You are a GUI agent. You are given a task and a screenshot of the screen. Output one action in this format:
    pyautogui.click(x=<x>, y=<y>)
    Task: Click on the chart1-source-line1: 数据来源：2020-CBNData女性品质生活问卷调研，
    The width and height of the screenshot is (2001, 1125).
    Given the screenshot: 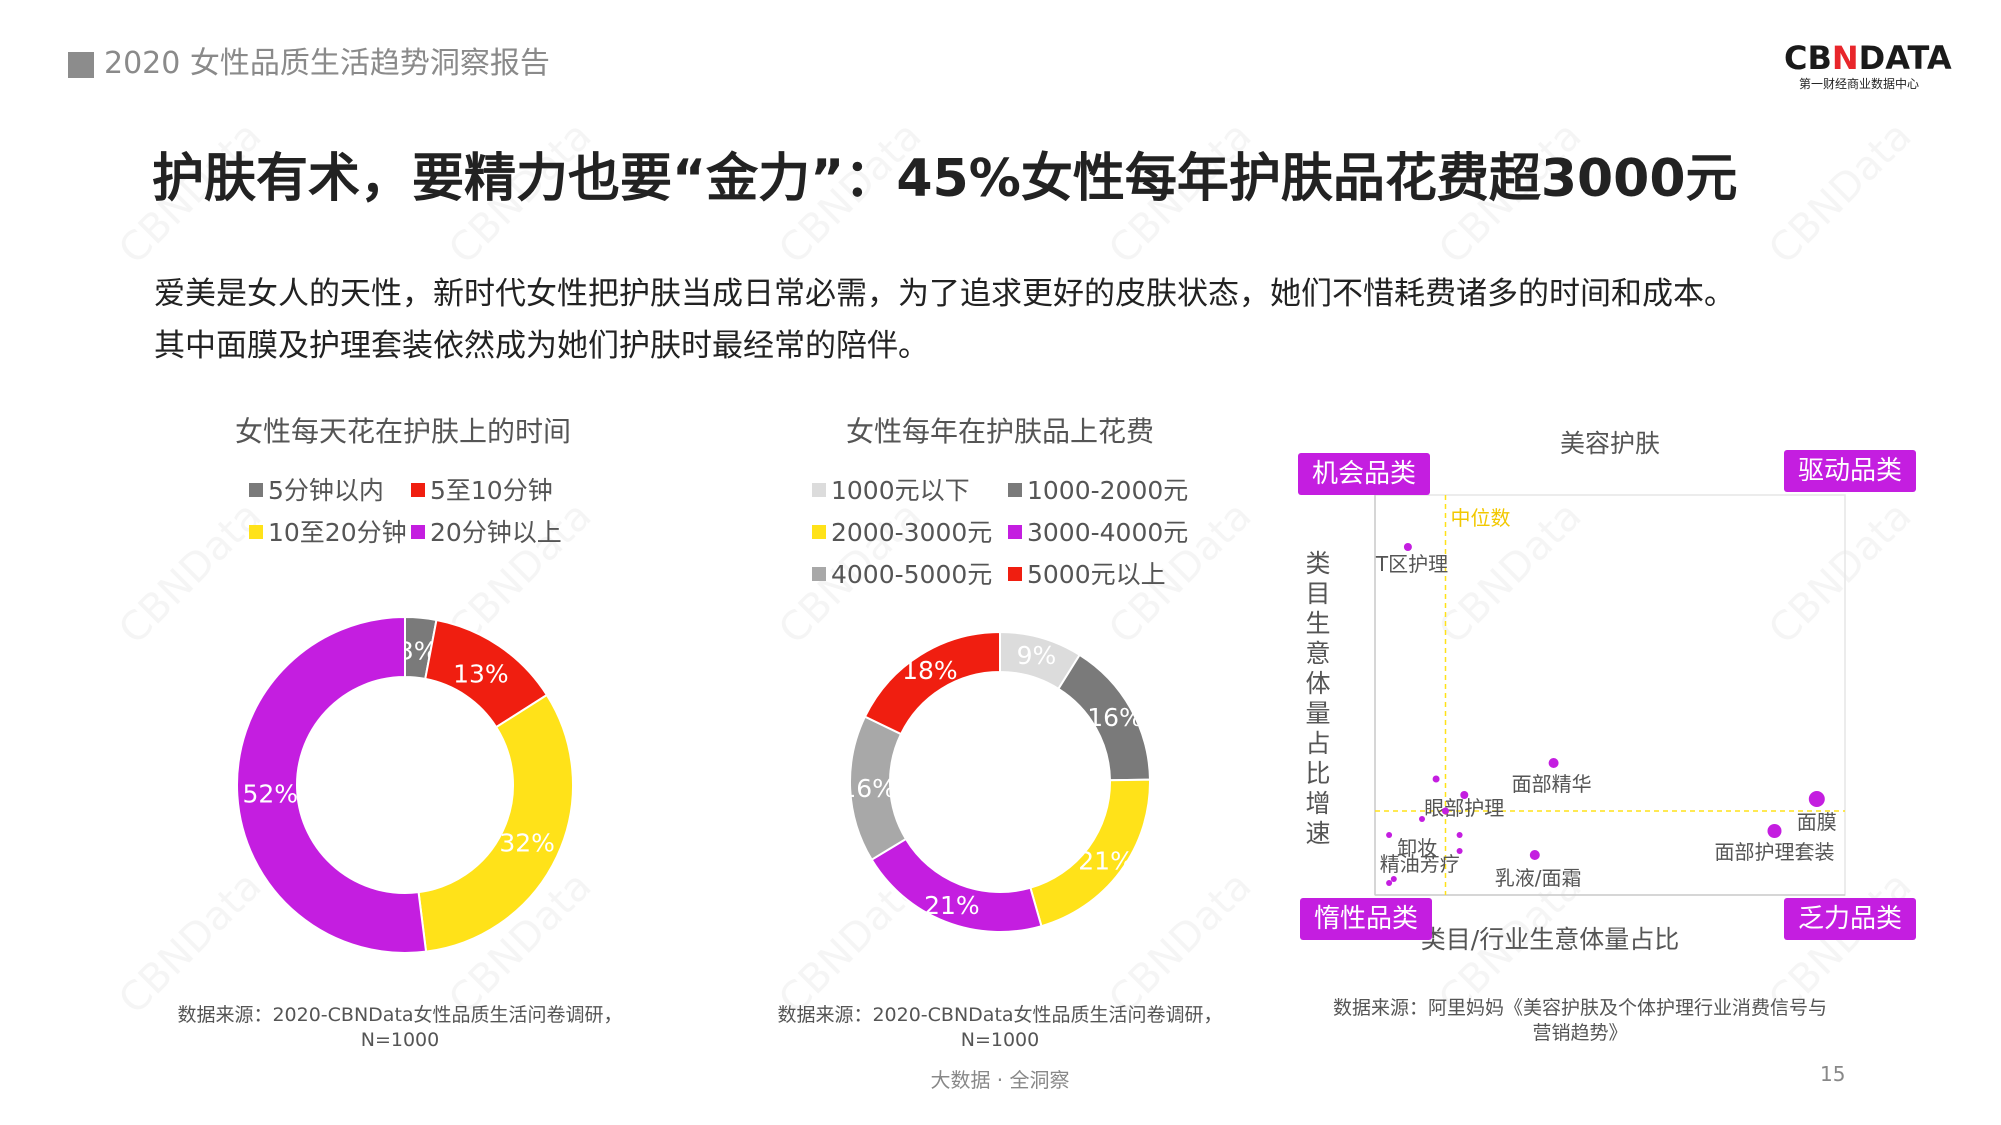 What is the action you would take?
    pyautogui.click(x=400, y=1015)
    